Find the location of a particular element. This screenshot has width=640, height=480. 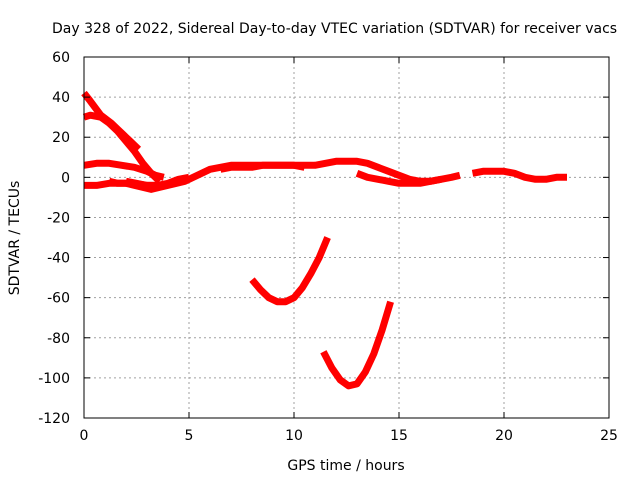

x-tick-label: 5 is located at coordinates (189, 436).